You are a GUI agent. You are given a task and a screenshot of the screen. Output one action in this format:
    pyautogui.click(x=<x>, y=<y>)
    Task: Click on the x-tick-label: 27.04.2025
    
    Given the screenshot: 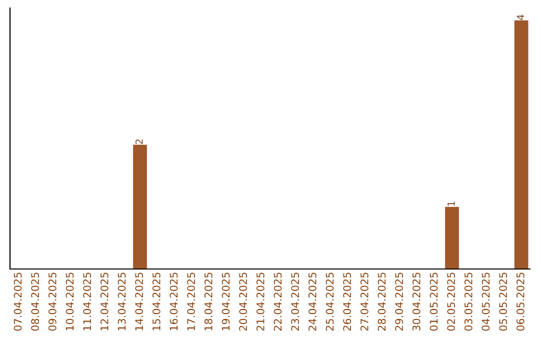 What is the action you would take?
    pyautogui.click(x=364, y=301)
    